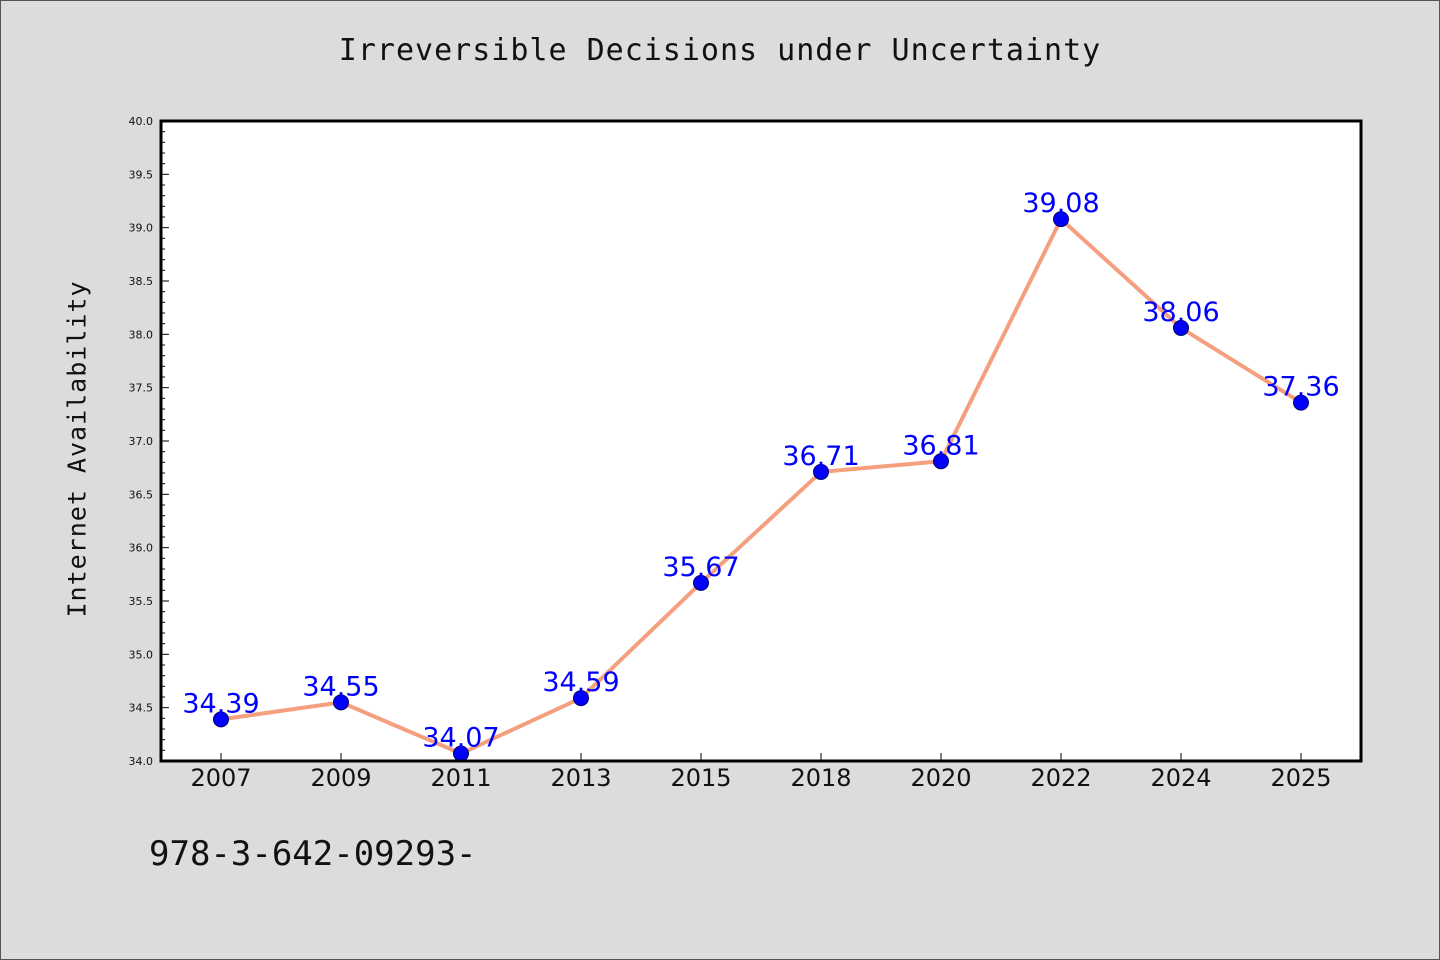 The height and width of the screenshot is (960, 1440). I want to click on x-tick-label: 2018, so click(820, 778).